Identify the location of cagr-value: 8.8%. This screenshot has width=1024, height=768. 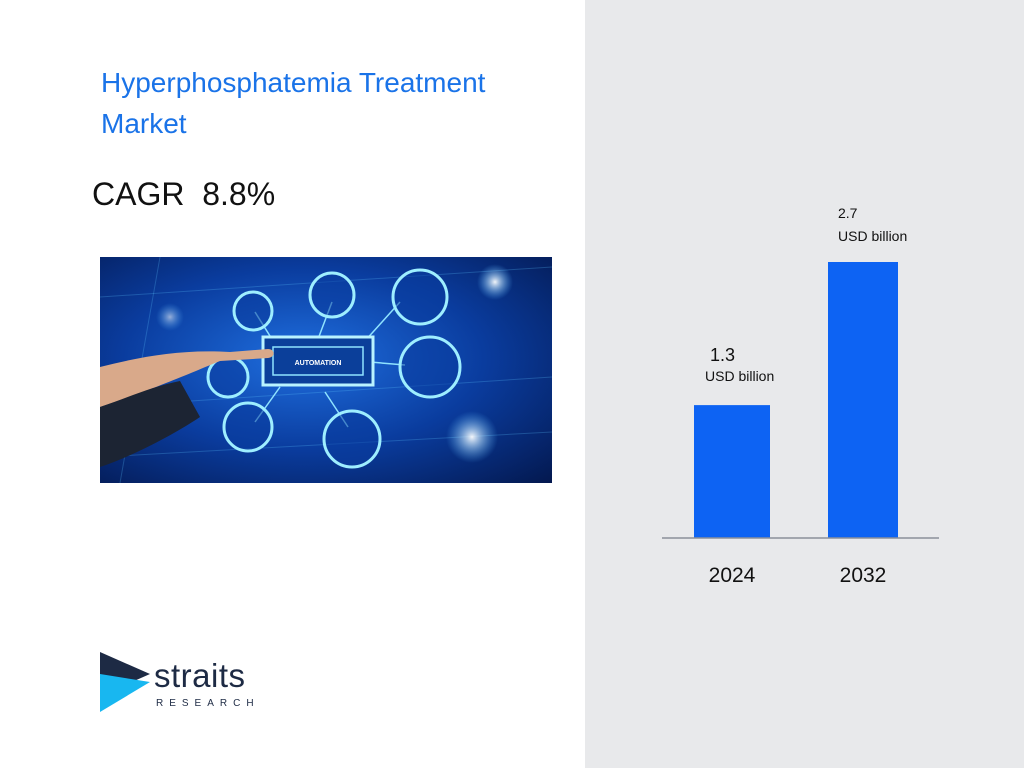
(239, 194).